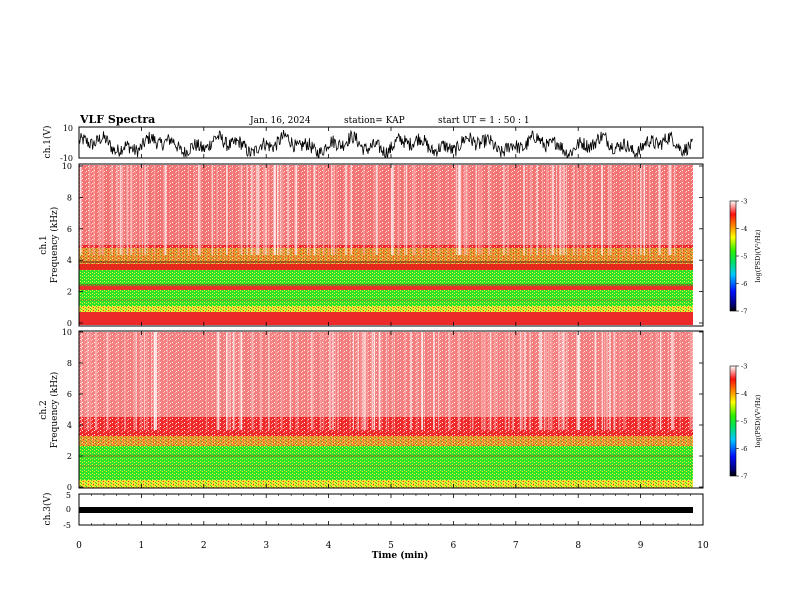 This screenshot has height=612, width=792. I want to click on x-tick-label: 8, so click(578, 546).